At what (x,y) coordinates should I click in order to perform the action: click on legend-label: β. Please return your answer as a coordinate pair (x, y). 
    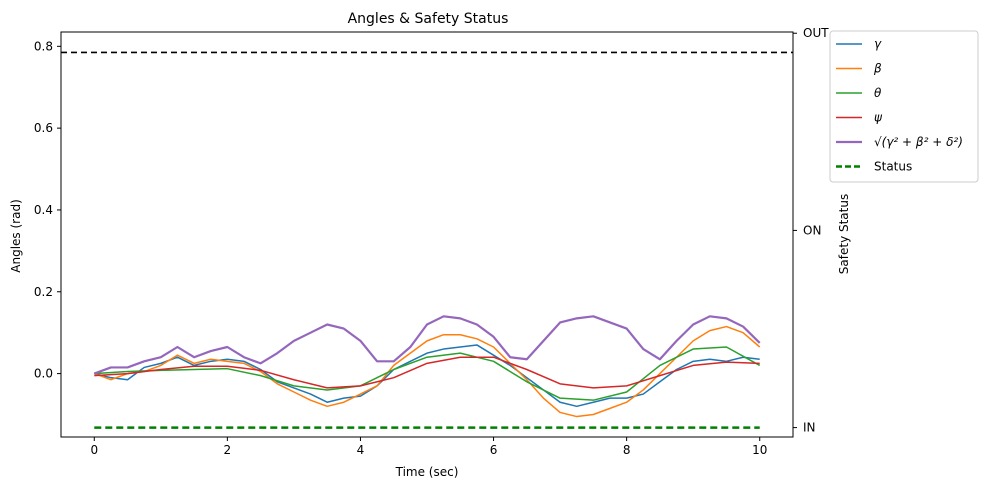
    Looking at the image, I should click on (877, 69).